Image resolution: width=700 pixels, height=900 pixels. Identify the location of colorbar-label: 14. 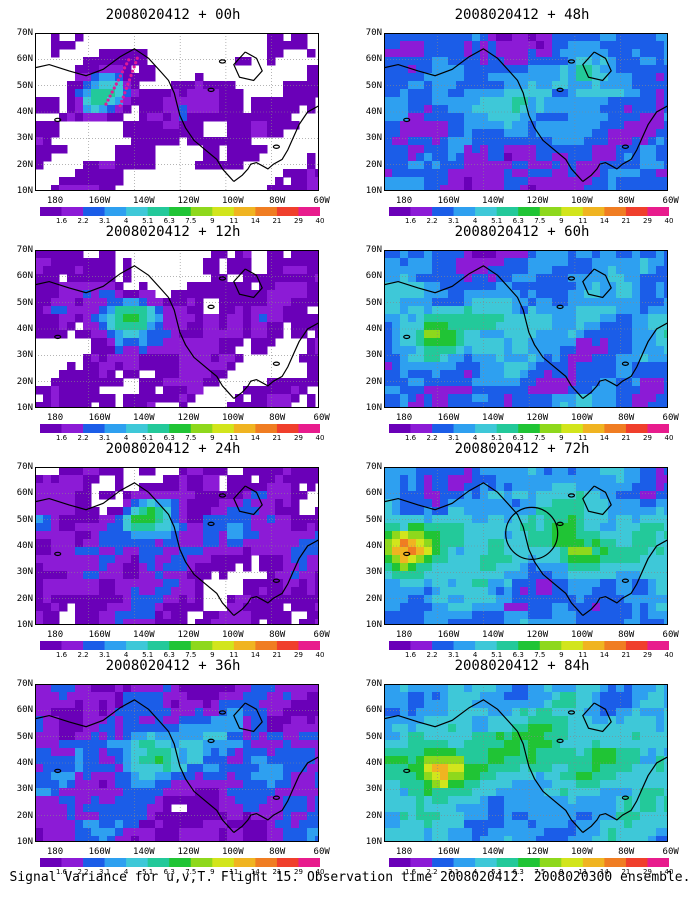
(255, 438).